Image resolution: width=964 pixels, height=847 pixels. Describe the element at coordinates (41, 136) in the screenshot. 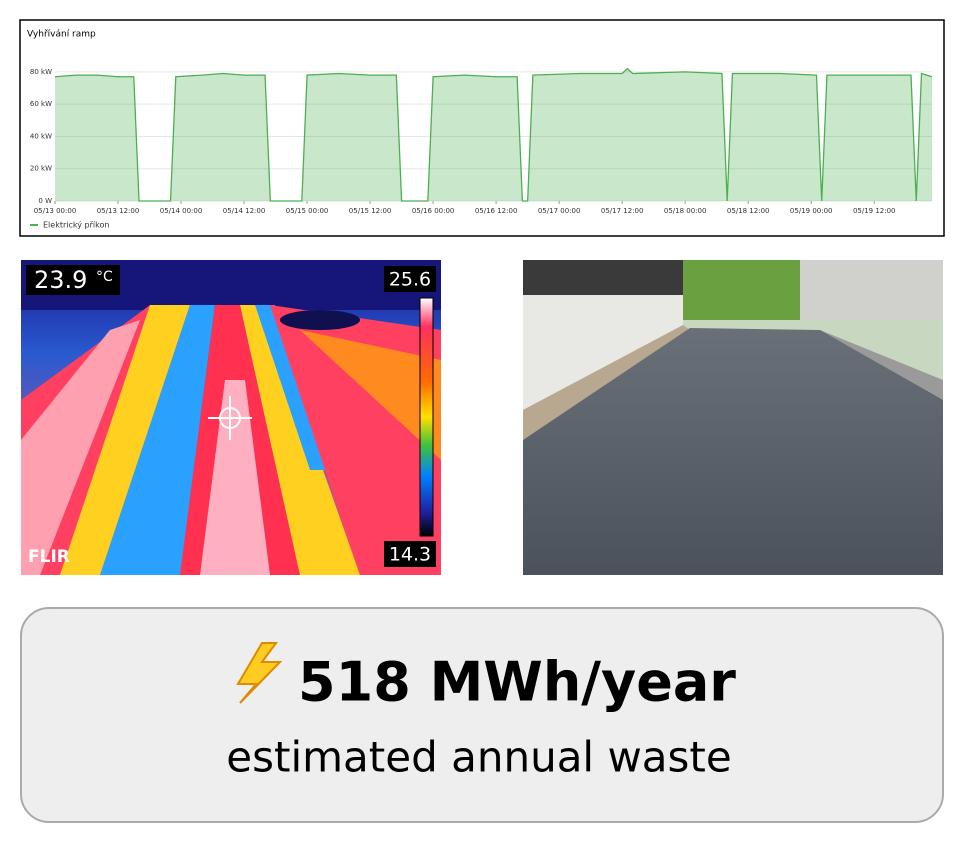

I see `y-tick-label: 40 kW` at that location.